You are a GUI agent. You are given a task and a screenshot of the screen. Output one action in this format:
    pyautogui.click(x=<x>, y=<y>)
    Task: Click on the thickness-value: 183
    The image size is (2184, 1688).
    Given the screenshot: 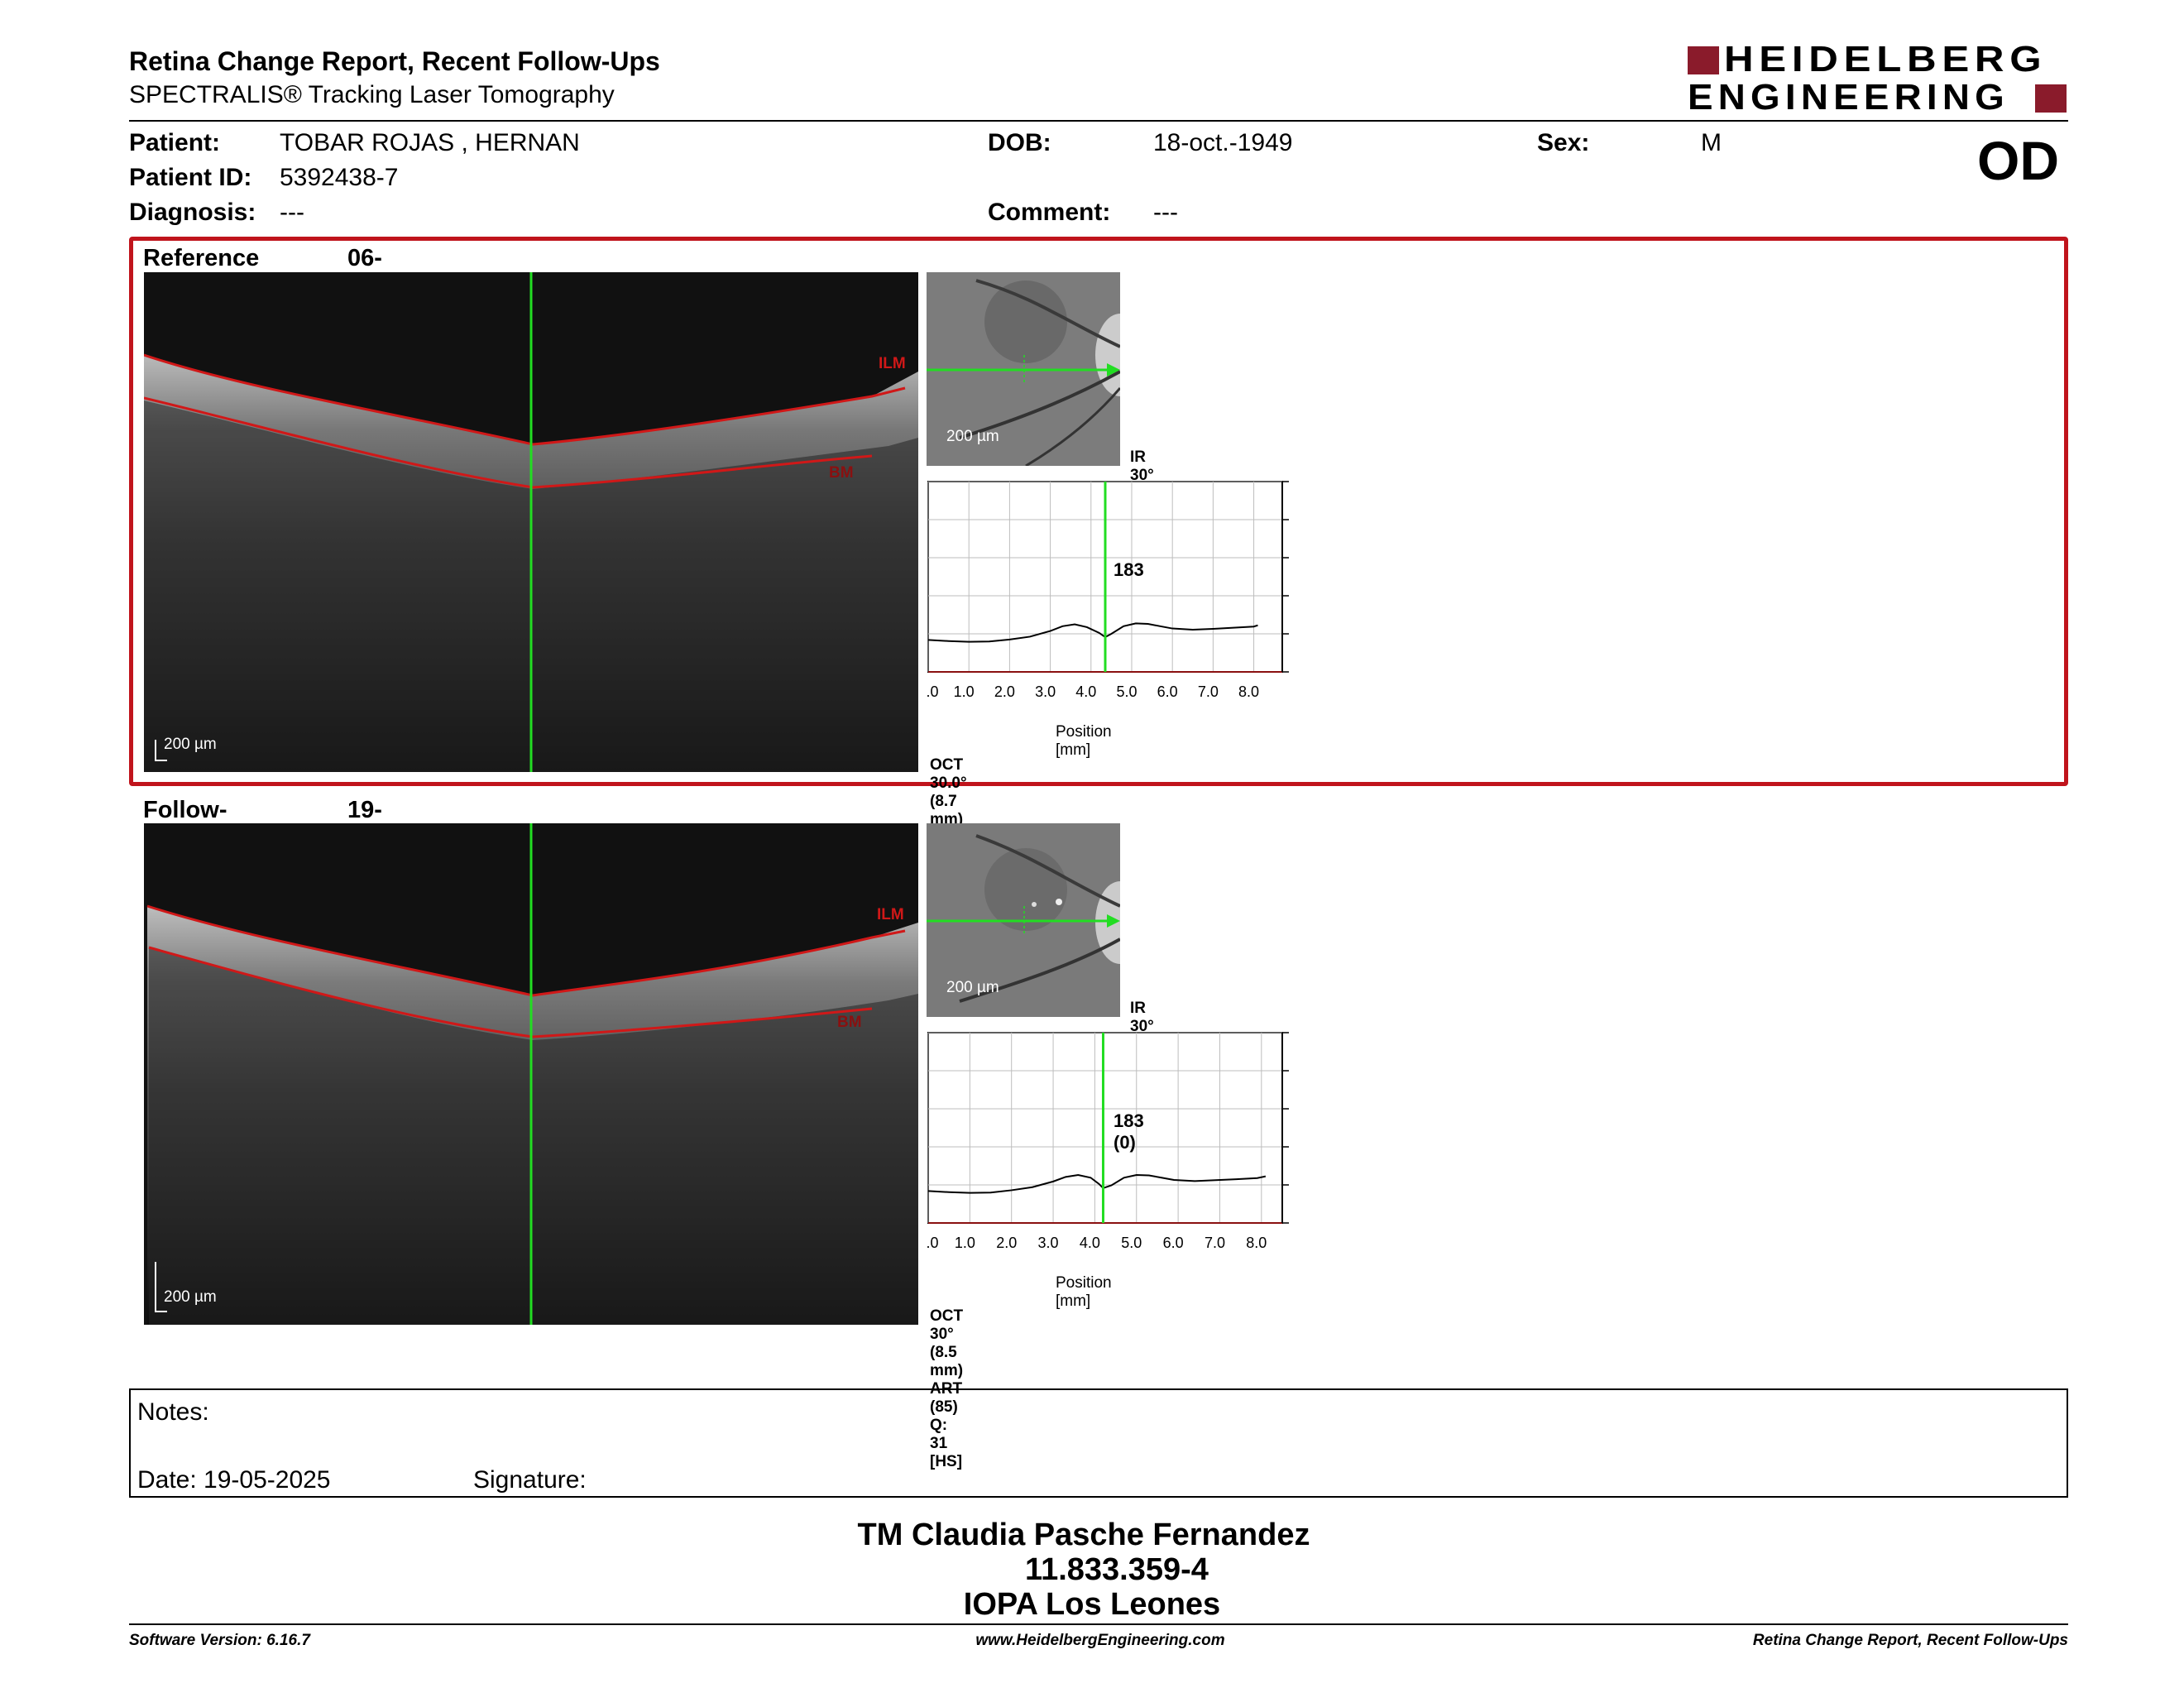 What is the action you would take?
    pyautogui.click(x=1129, y=569)
    